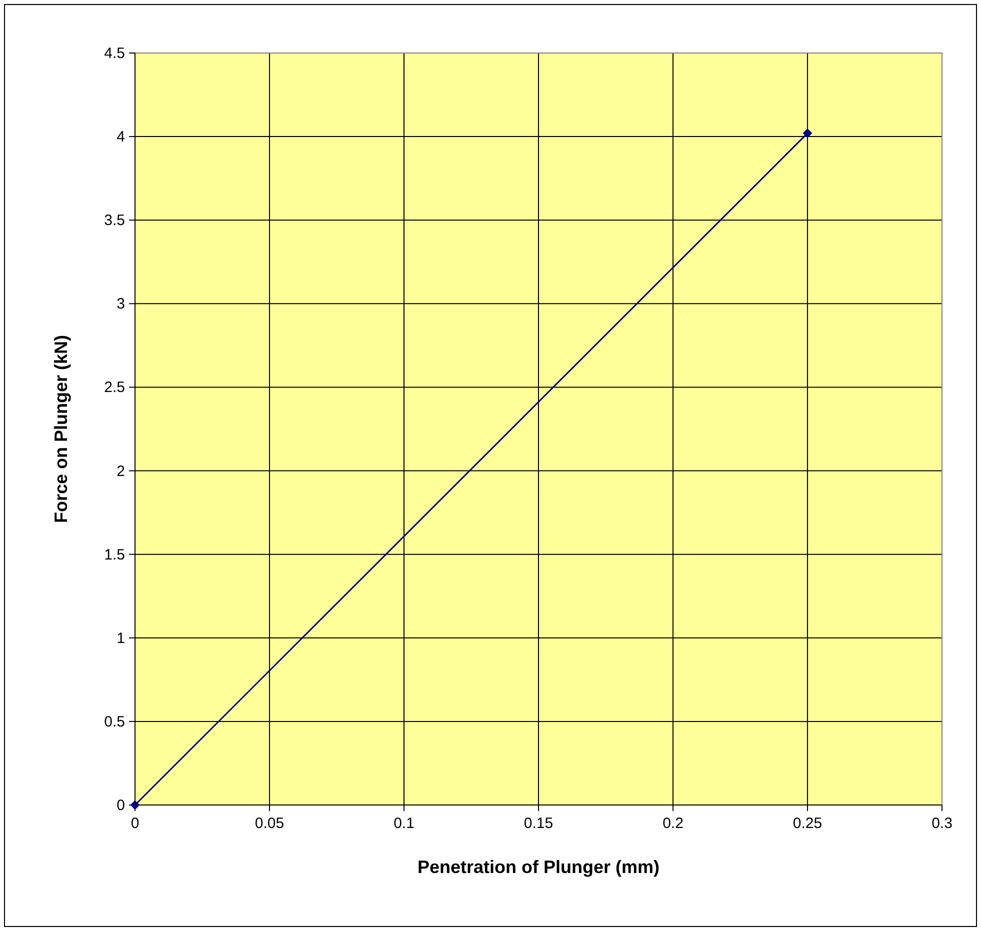 The height and width of the screenshot is (931, 981). Describe the element at coordinates (114, 555) in the screenshot. I see `y-tick-label: 1.5` at that location.